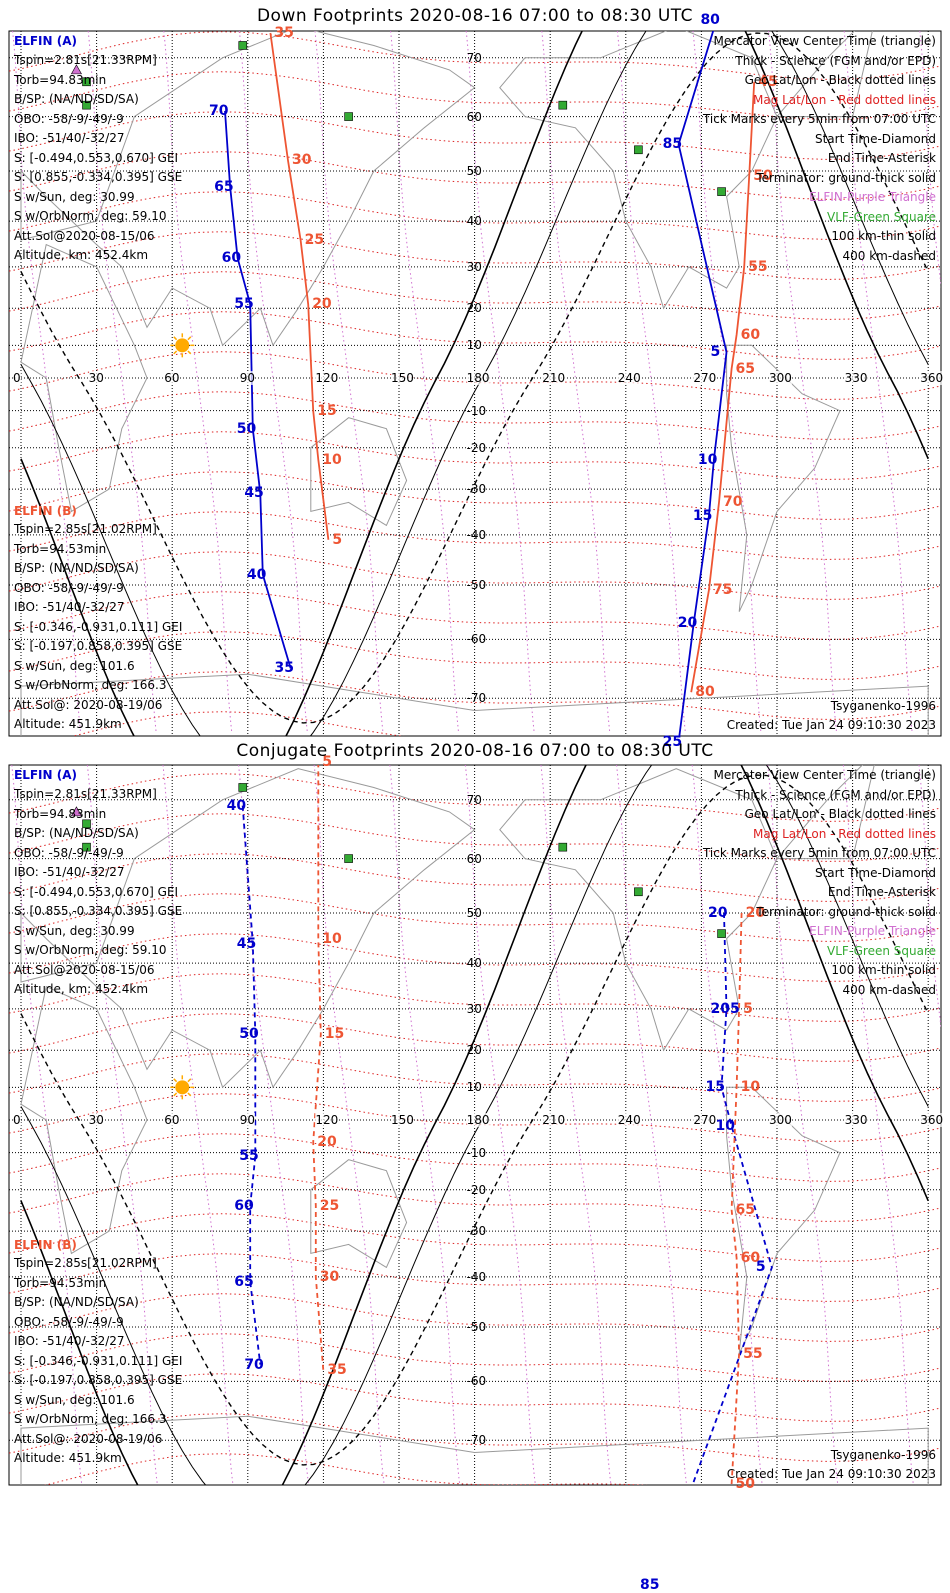 Image resolution: width=950 pixels, height=1593 pixels. What do you see at coordinates (90, 1419) in the screenshot?
I see `elfin-b-info: S w/OrbNorm, deg: 166.3` at bounding box center [90, 1419].